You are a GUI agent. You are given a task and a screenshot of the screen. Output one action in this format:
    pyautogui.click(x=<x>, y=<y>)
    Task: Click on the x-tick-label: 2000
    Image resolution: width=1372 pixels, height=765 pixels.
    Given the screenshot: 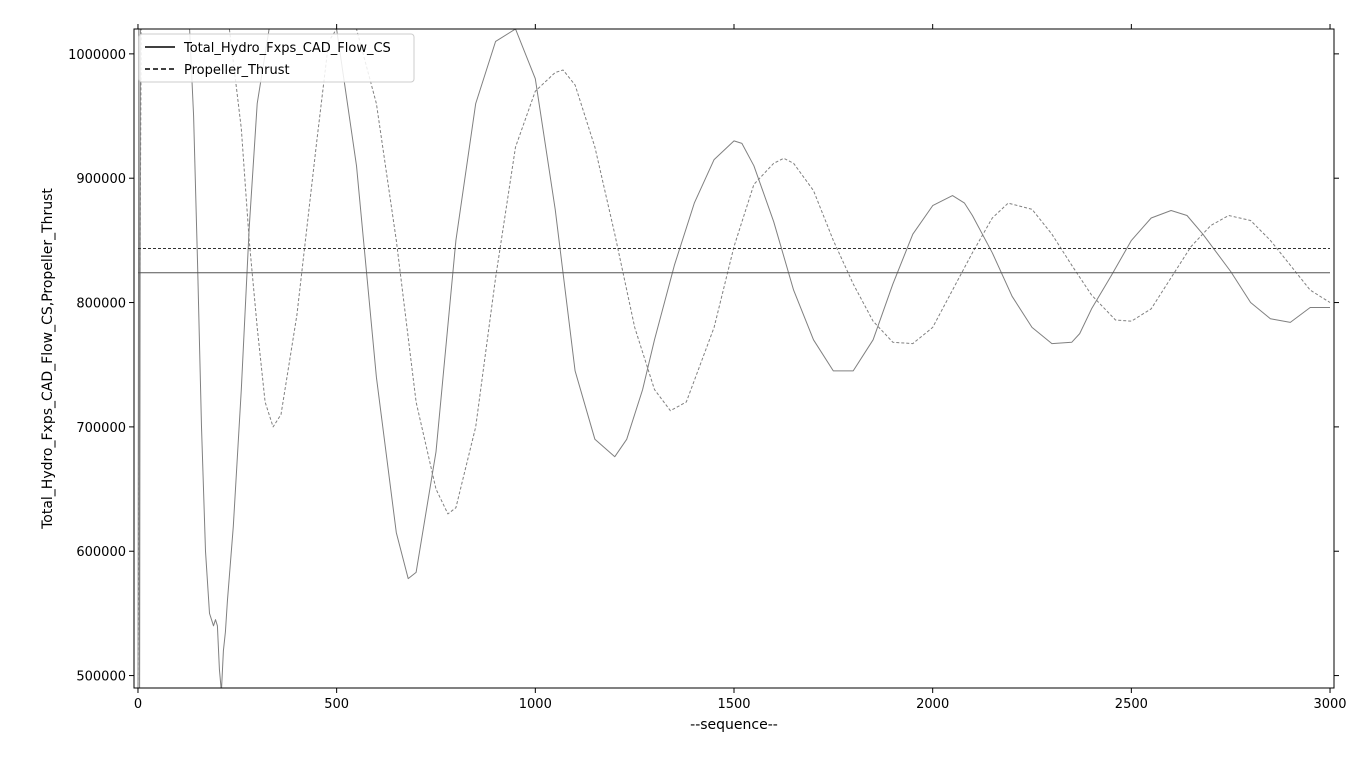 What is the action you would take?
    pyautogui.click(x=932, y=704)
    